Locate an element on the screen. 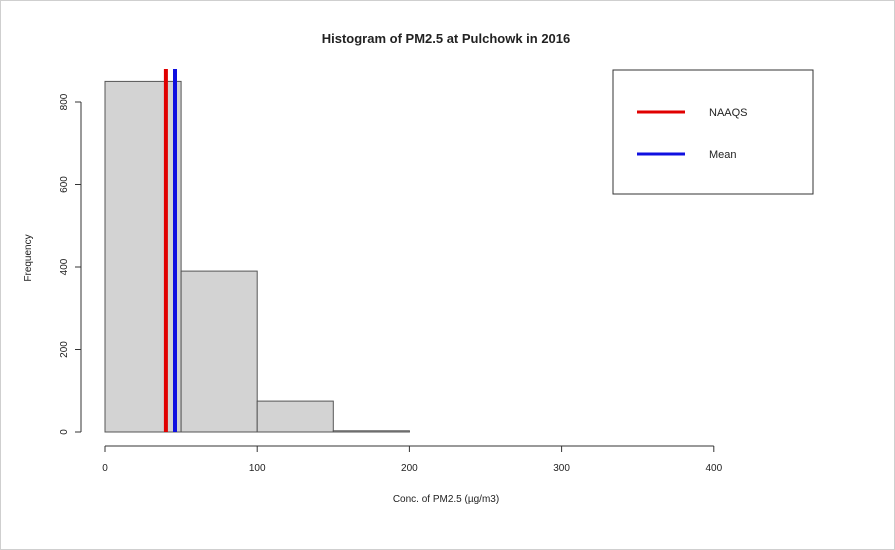  legend-label-mean: Mean is located at coordinates (723, 155).